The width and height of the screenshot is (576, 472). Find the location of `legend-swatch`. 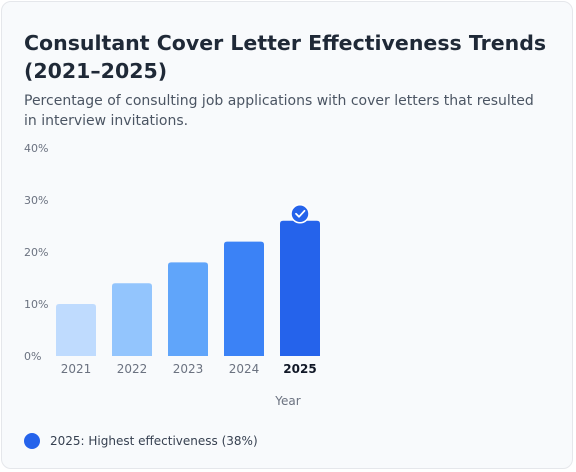

legend-swatch is located at coordinates (32, 441).